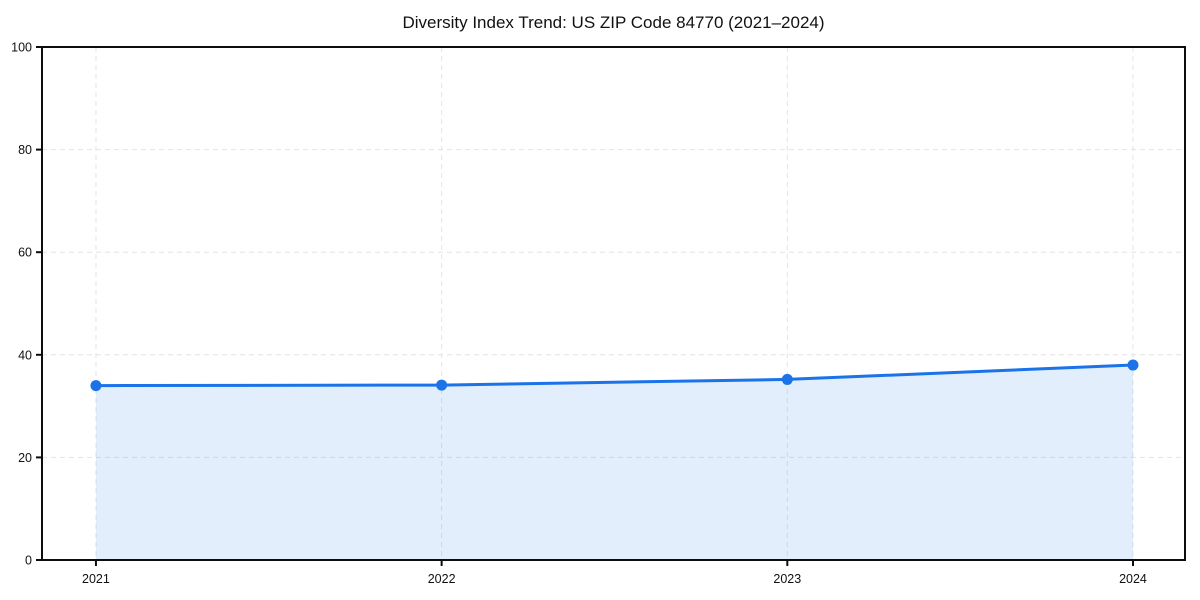  I want to click on x-tick-label: 2024, so click(1133, 579).